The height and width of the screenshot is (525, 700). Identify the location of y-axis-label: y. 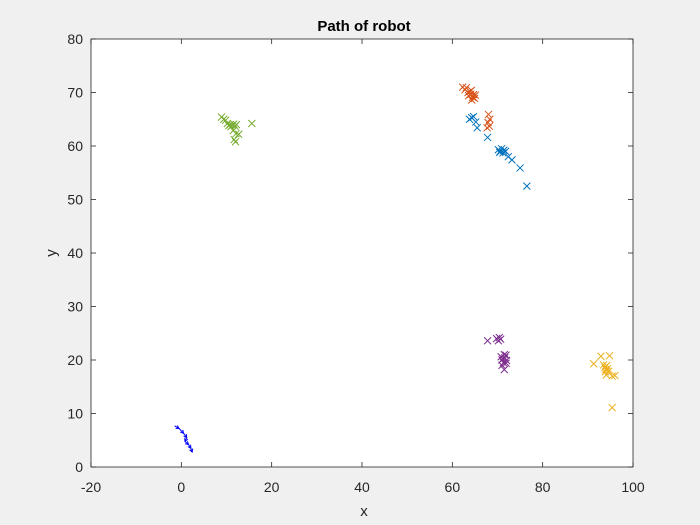
(51, 253).